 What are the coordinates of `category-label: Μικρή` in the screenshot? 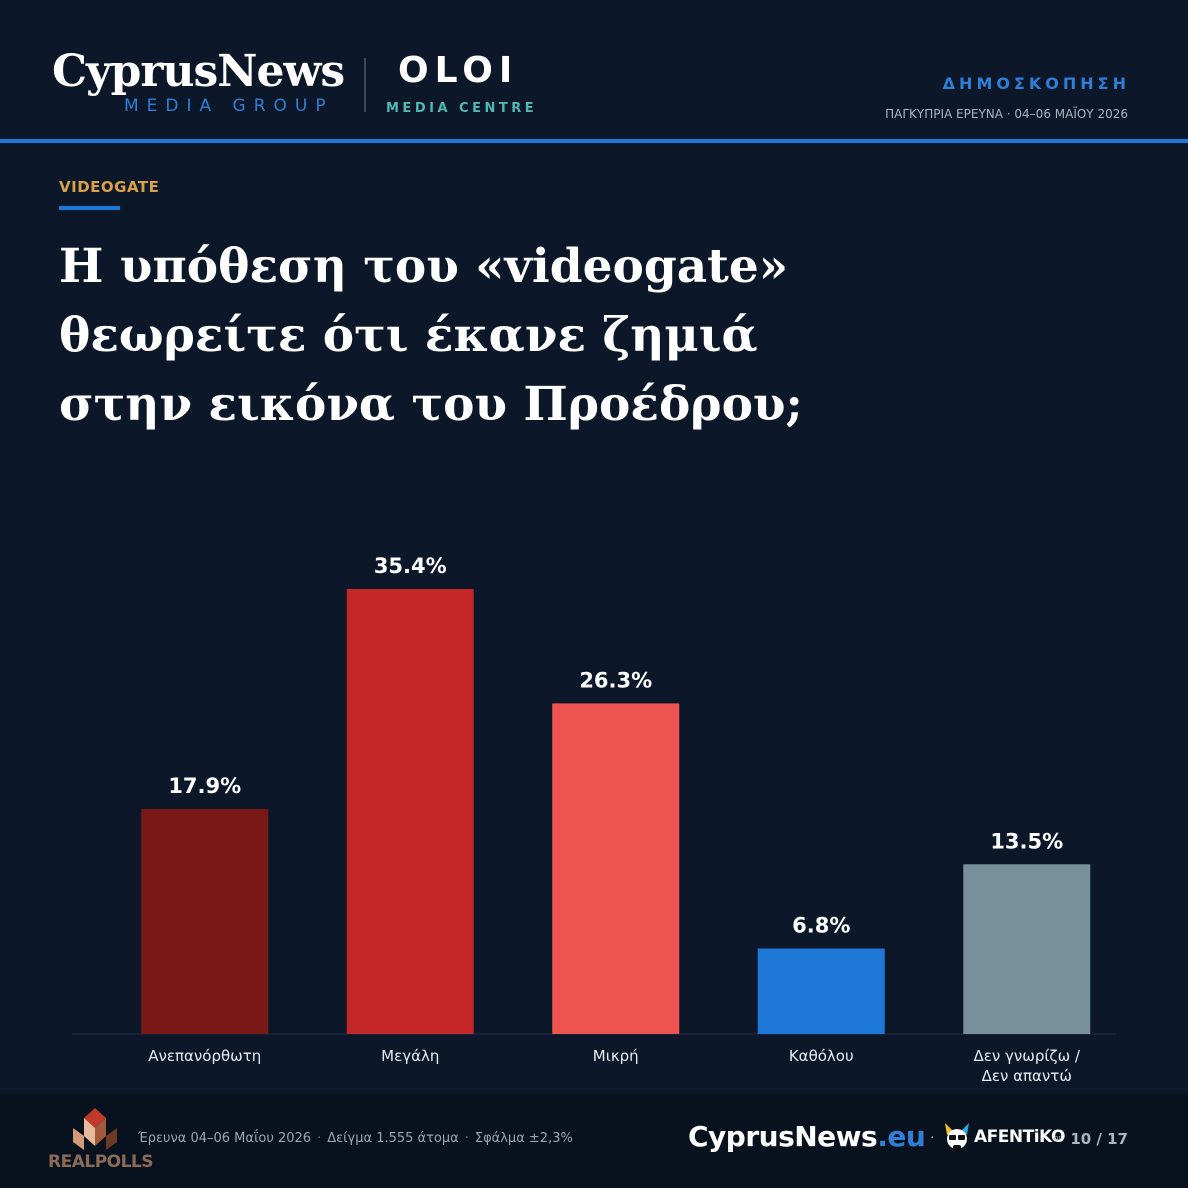 It's located at (616, 1056).